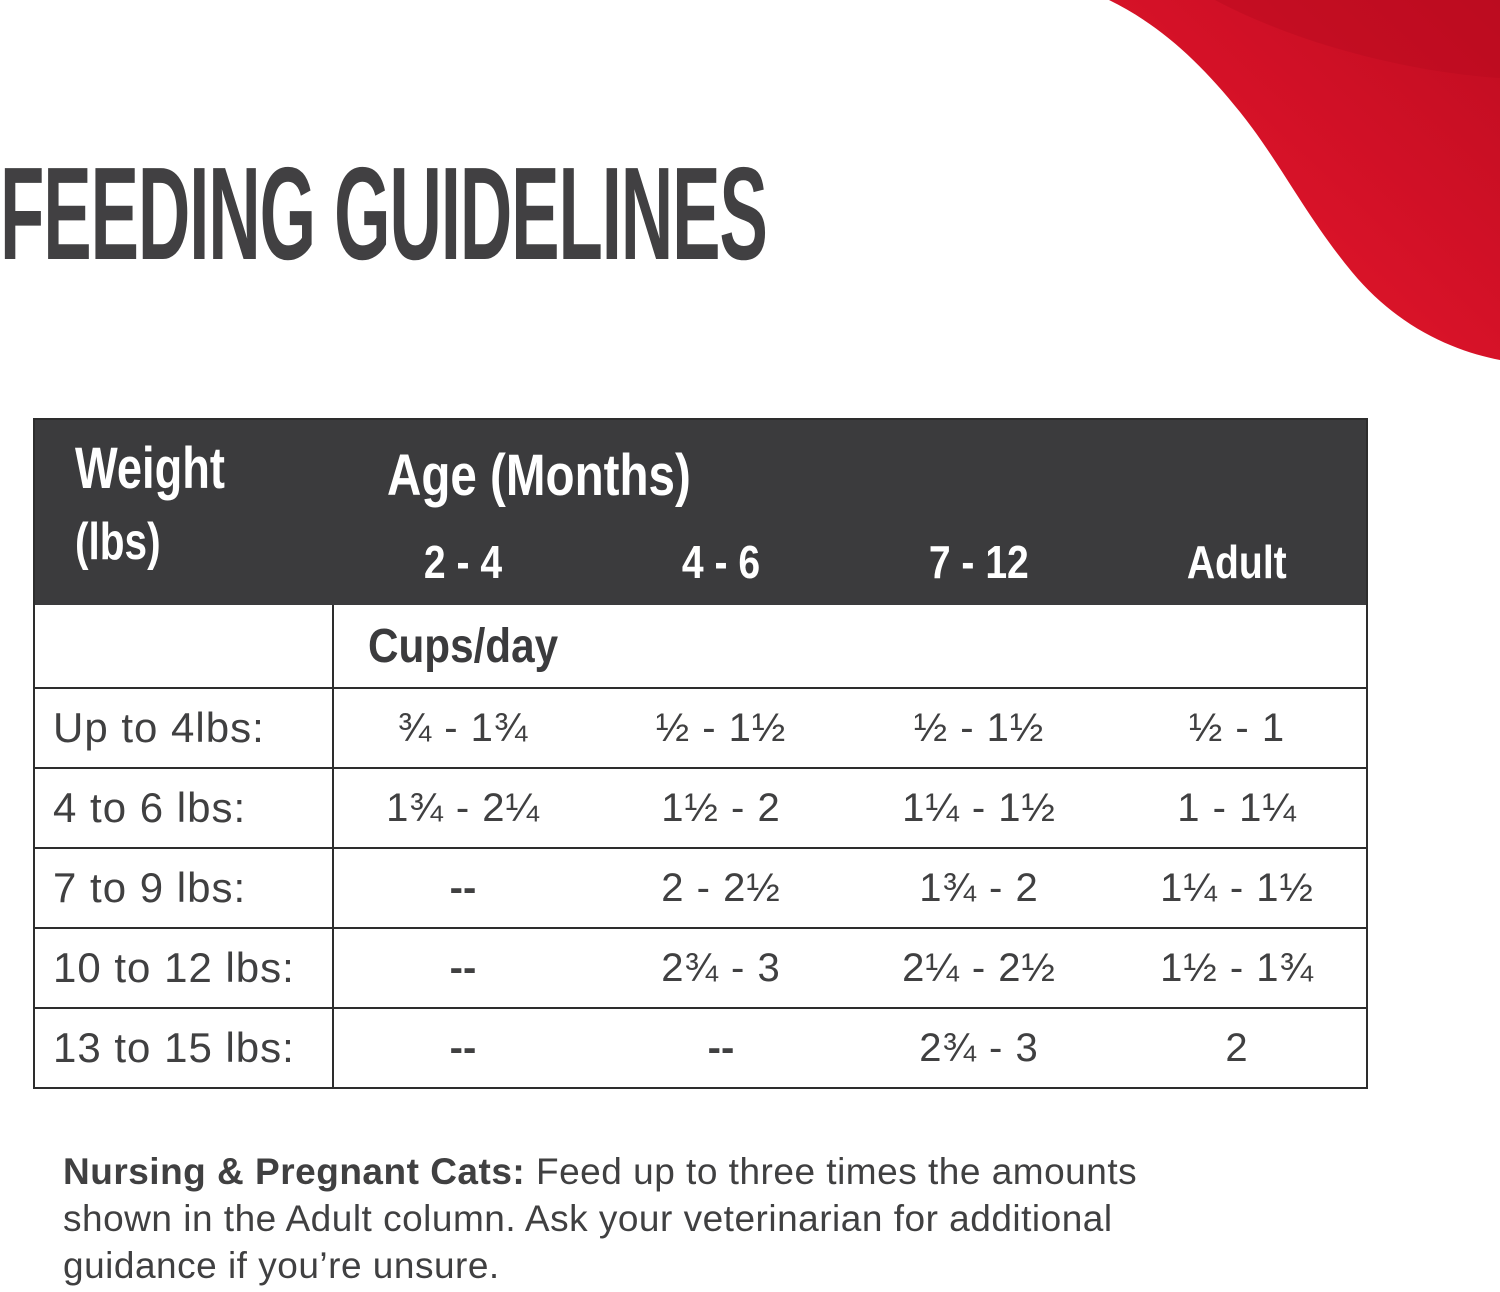 The image size is (1500, 1292). I want to click on age-column-label: 7 - 12, so click(978, 562).